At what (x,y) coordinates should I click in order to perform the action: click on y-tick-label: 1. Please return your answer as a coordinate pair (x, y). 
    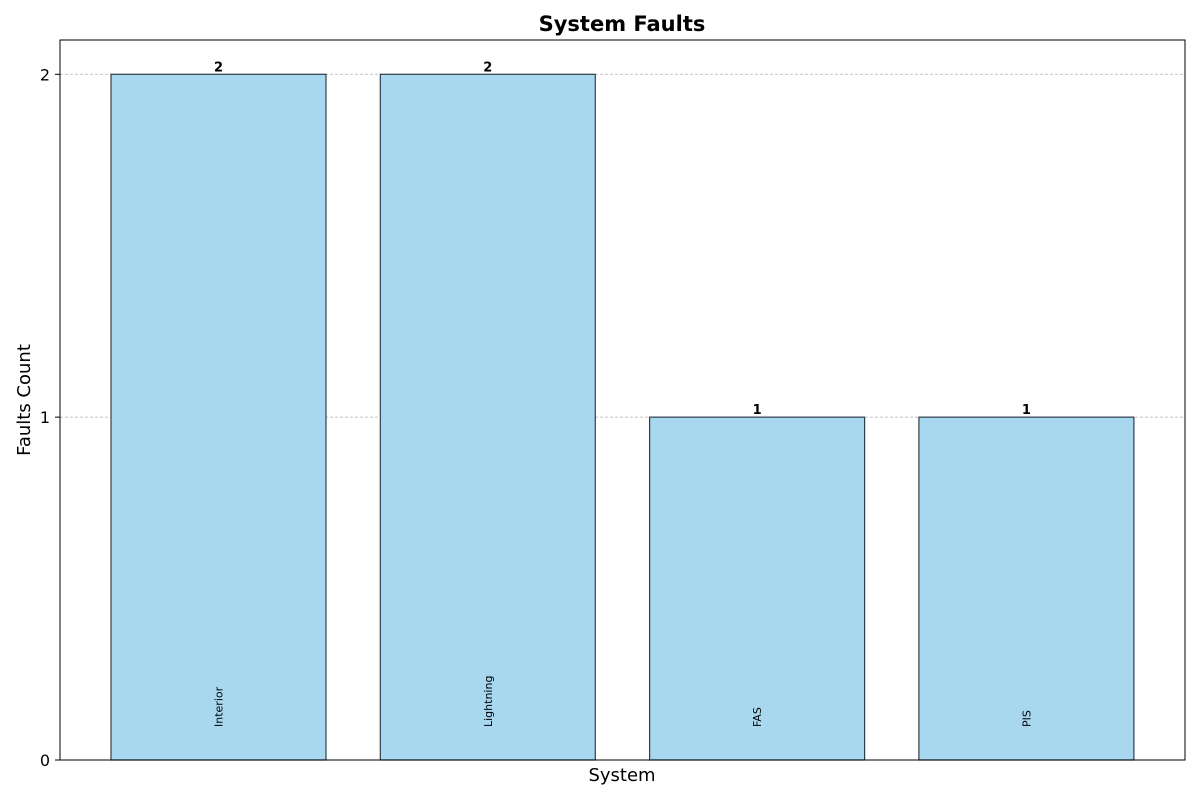
    Looking at the image, I should click on (45, 417).